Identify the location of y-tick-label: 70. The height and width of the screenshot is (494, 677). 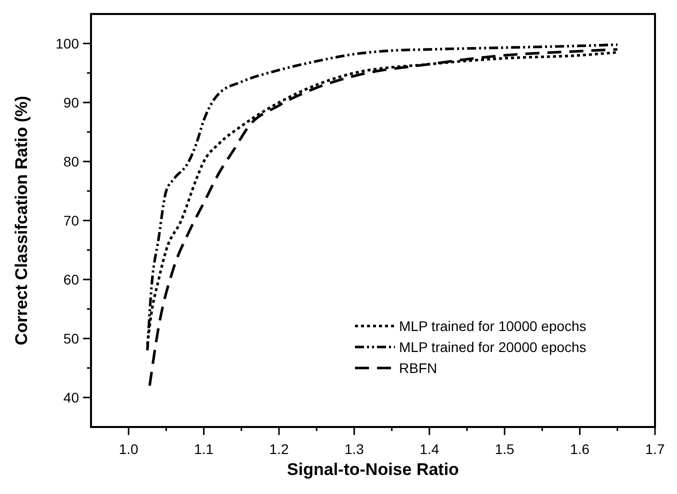
(71, 220).